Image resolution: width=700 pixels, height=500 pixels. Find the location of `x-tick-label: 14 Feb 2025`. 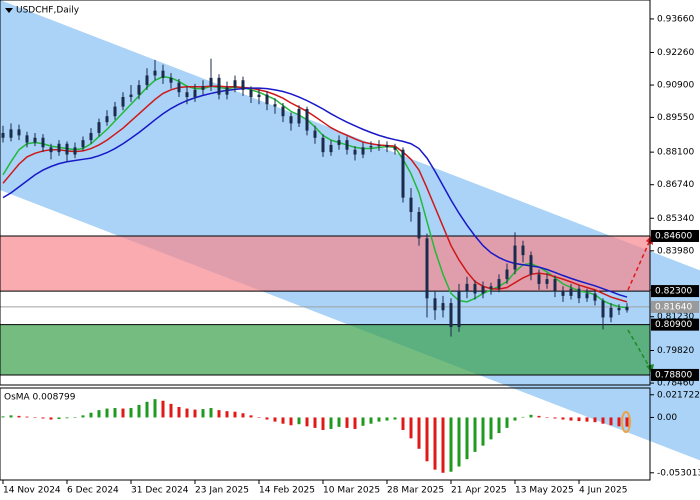

x-tick-label: 14 Feb 2025 is located at coordinates (287, 491).